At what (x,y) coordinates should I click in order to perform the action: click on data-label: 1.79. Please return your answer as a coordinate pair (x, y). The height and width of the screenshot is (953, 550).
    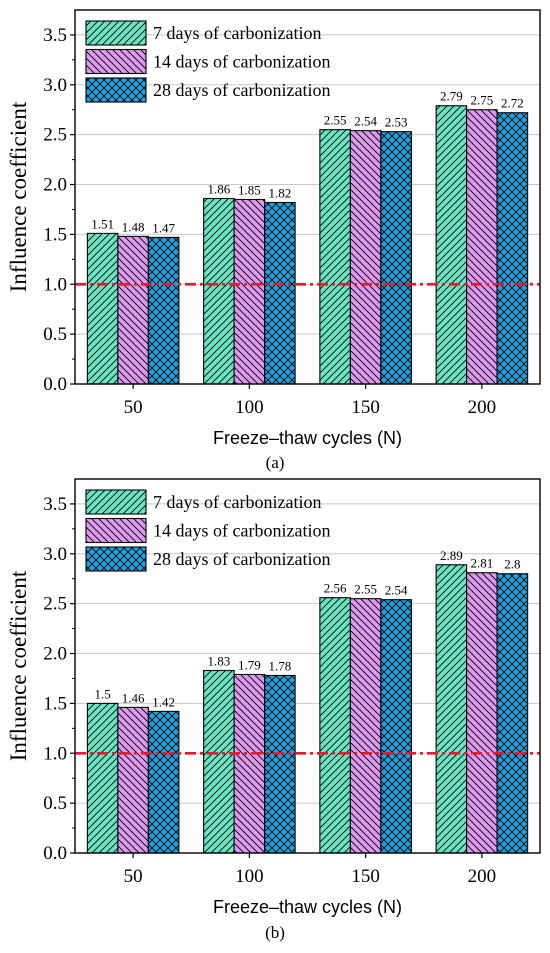
    Looking at the image, I should click on (249, 664).